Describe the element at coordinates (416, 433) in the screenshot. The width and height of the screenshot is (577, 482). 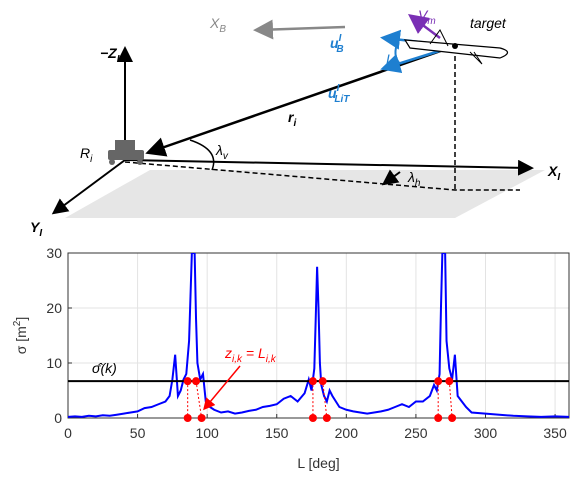
I see `x-tick-label: 250` at that location.